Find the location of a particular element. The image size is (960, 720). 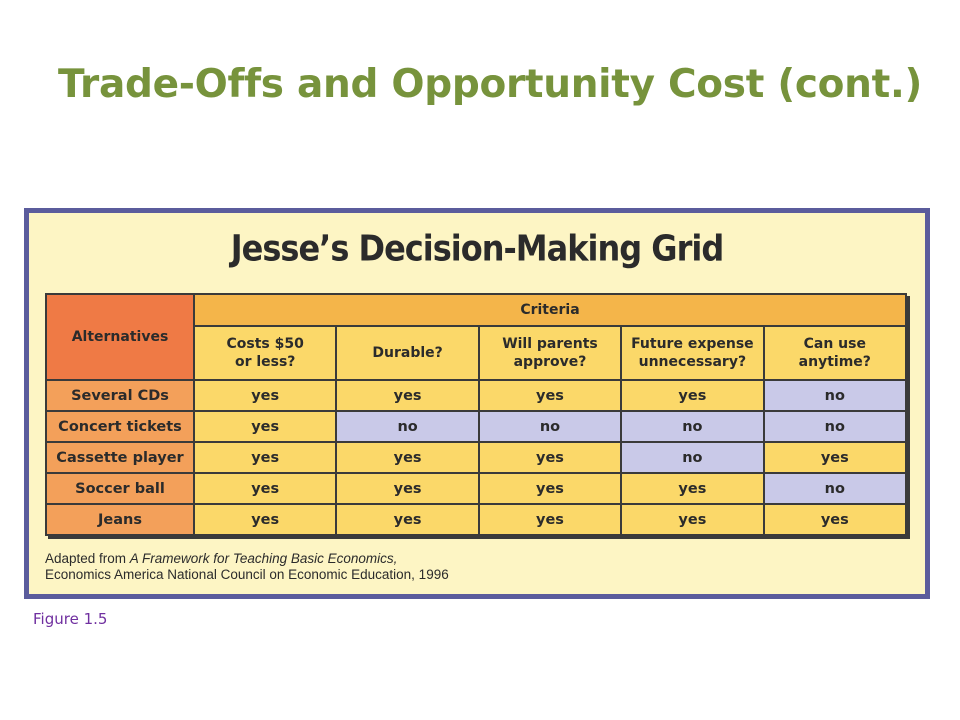

criterion-header: Can use anytime? is located at coordinates (835, 353).